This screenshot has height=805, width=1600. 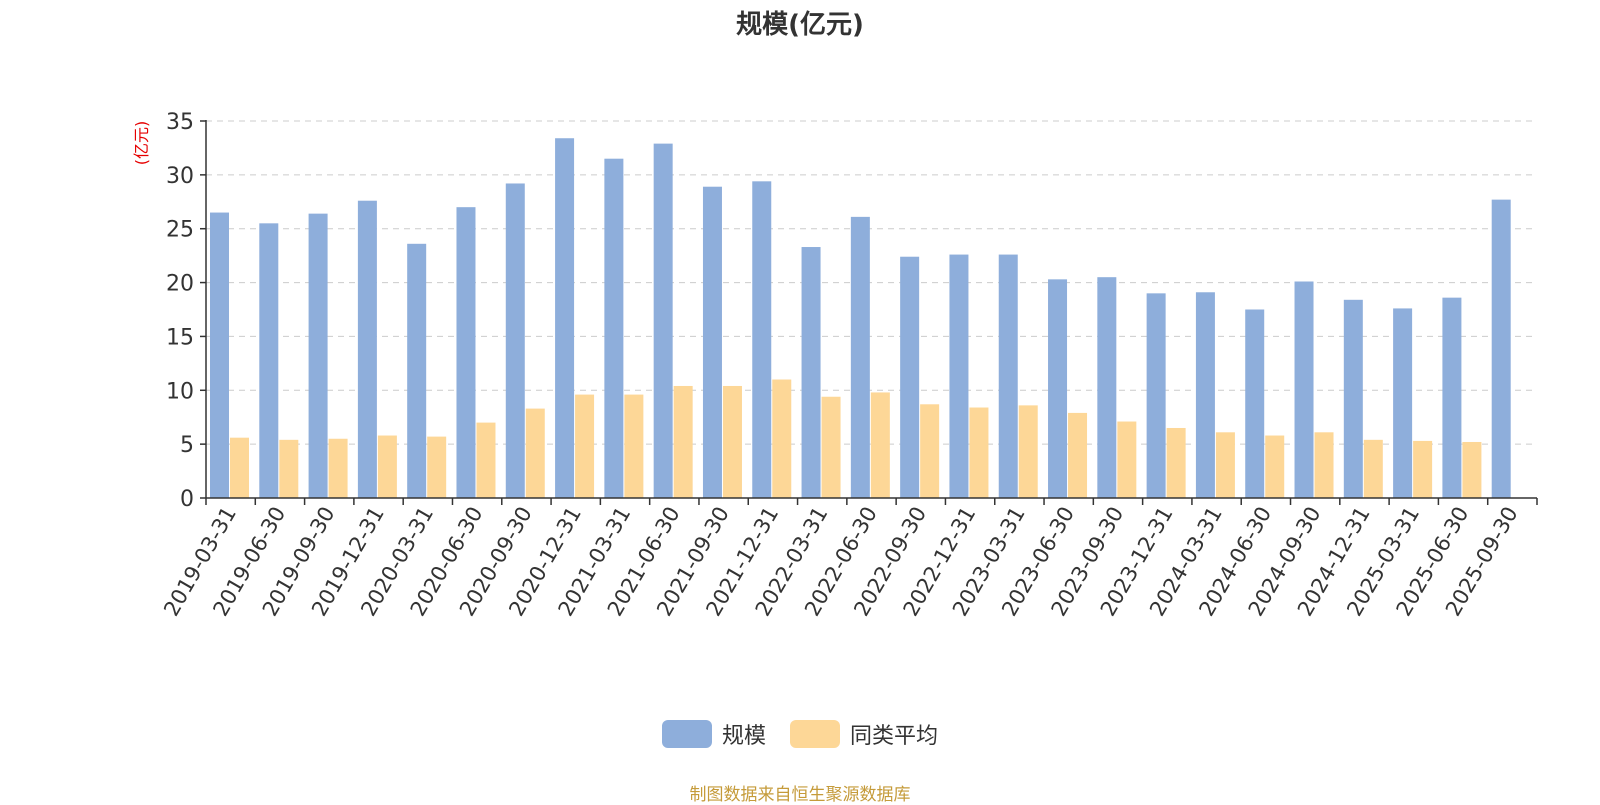 What do you see at coordinates (180, 122) in the screenshot?
I see `y-tick-label: 35` at bounding box center [180, 122].